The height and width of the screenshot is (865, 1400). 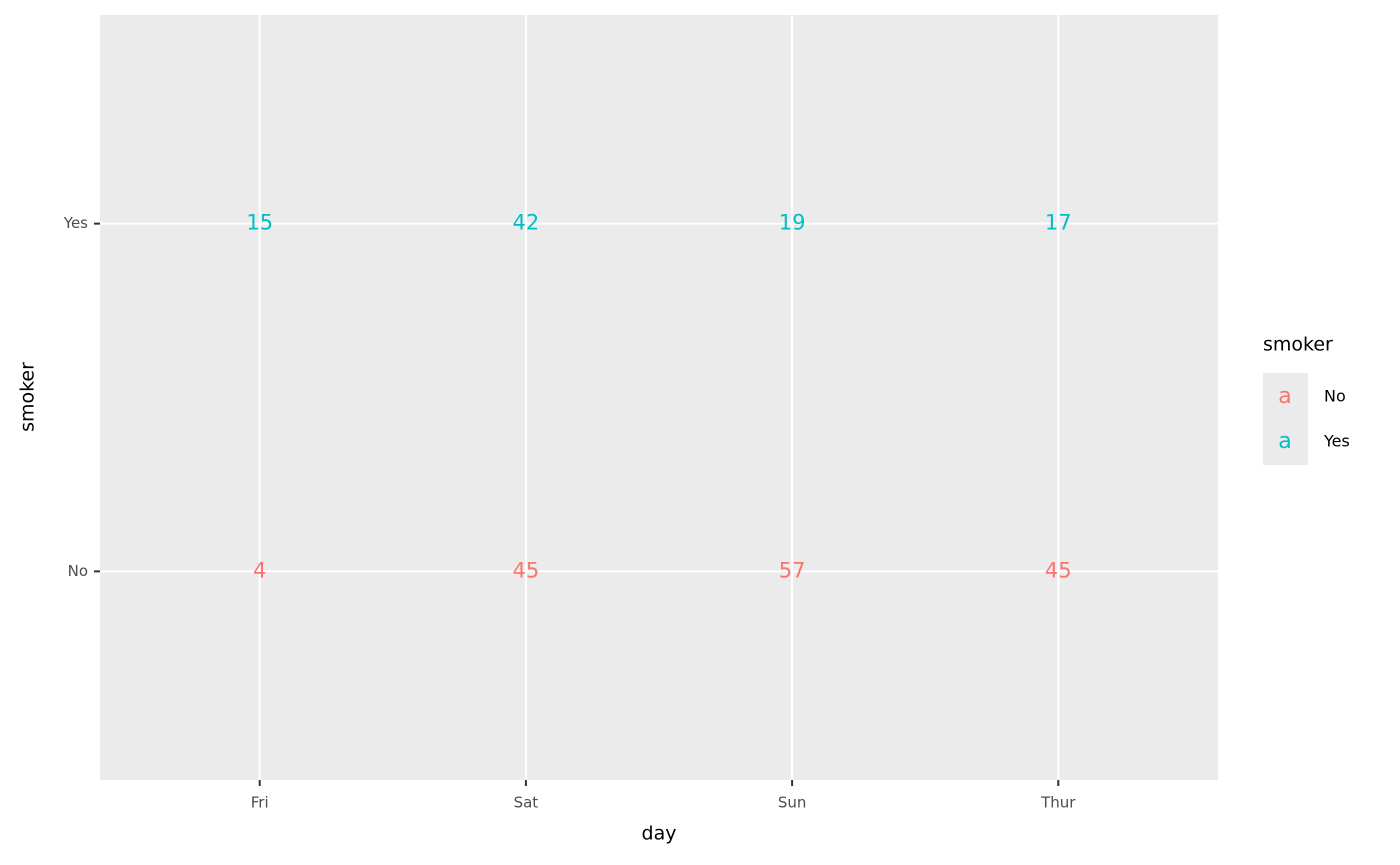 I want to click on legend-title: smoker, so click(x=1298, y=345).